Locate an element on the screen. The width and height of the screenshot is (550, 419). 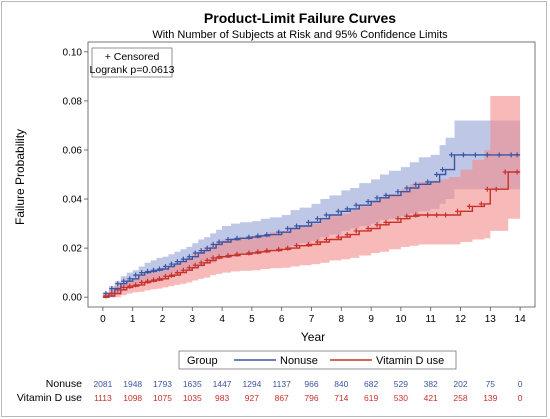
at-risk-value: 529 is located at coordinates (401, 384).